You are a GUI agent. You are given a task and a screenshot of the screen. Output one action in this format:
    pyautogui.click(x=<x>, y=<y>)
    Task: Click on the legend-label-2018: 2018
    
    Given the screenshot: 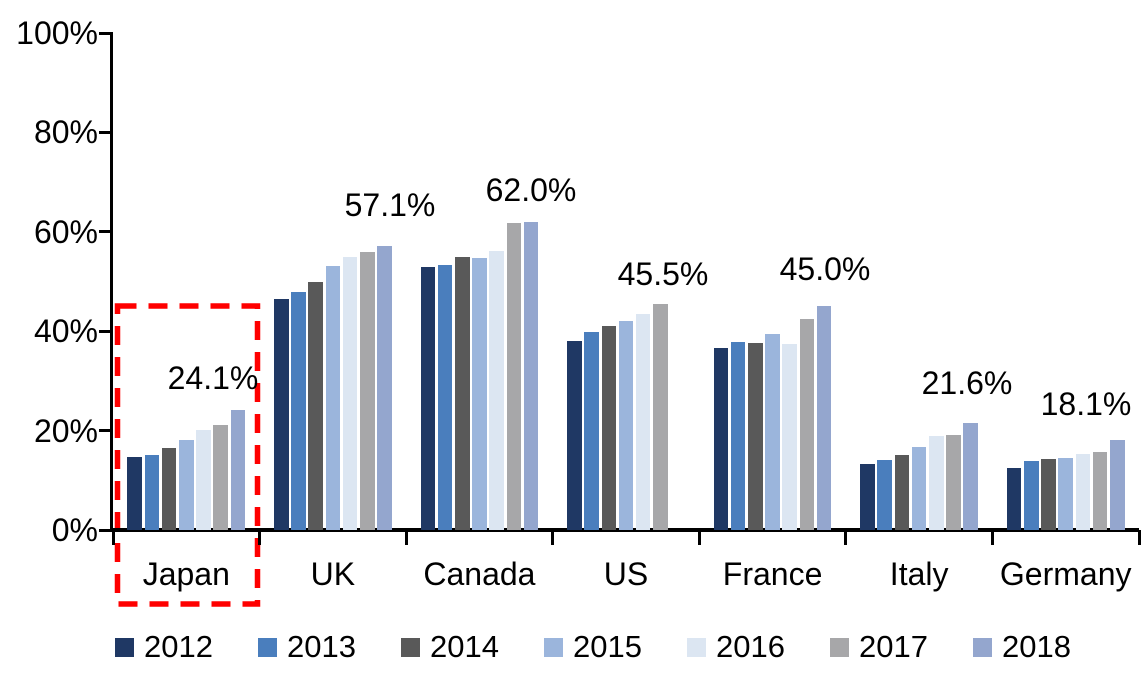 What is the action you would take?
    pyautogui.click(x=1036, y=646)
    